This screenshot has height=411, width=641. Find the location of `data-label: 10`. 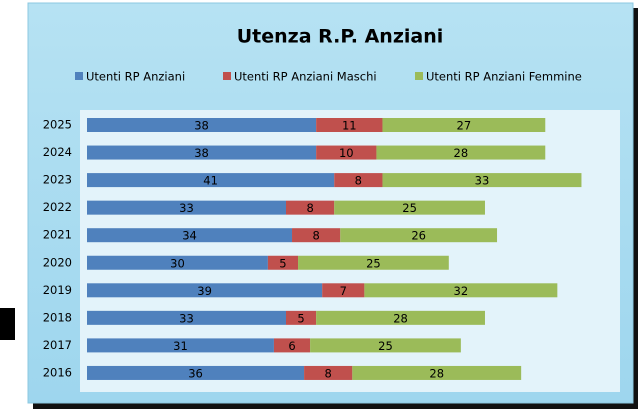

data-label: 10 is located at coordinates (346, 153).